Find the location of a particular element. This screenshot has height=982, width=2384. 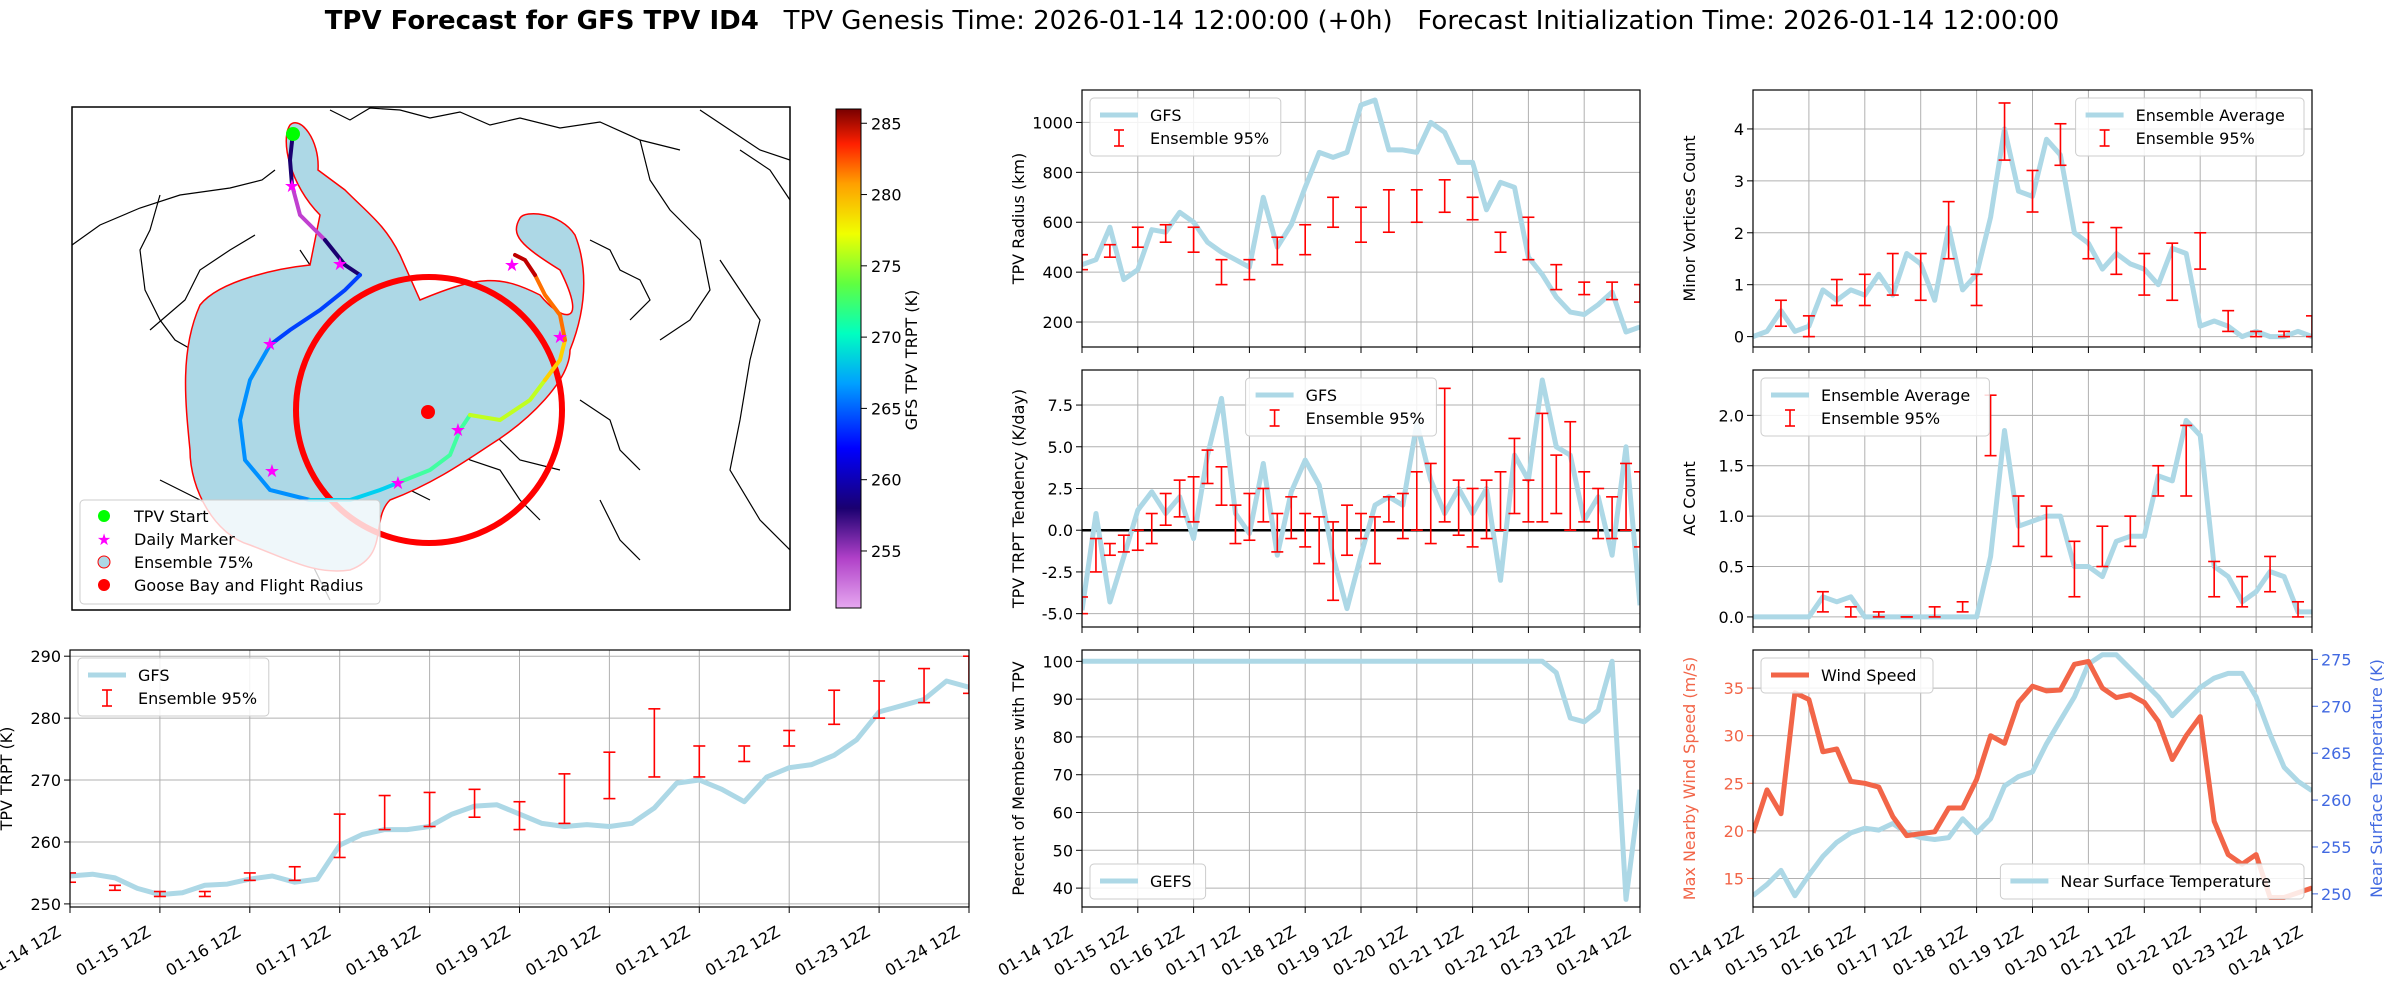

y-tick-label: 600 is located at coordinates (1057, 222).